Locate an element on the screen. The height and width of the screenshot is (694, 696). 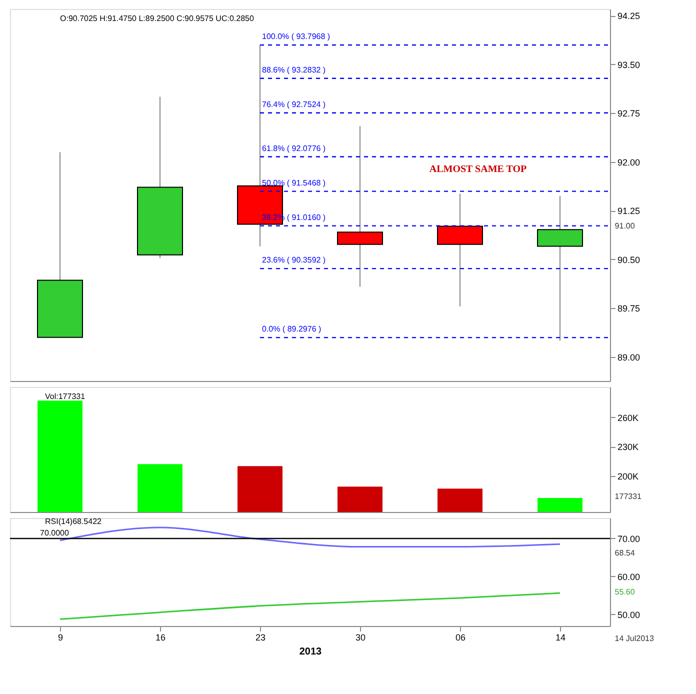
annotation: O:90.7025 H:91.4750 L:89.2500 C:90.9575 UC:0.2850 is located at coordinates (157, 19).